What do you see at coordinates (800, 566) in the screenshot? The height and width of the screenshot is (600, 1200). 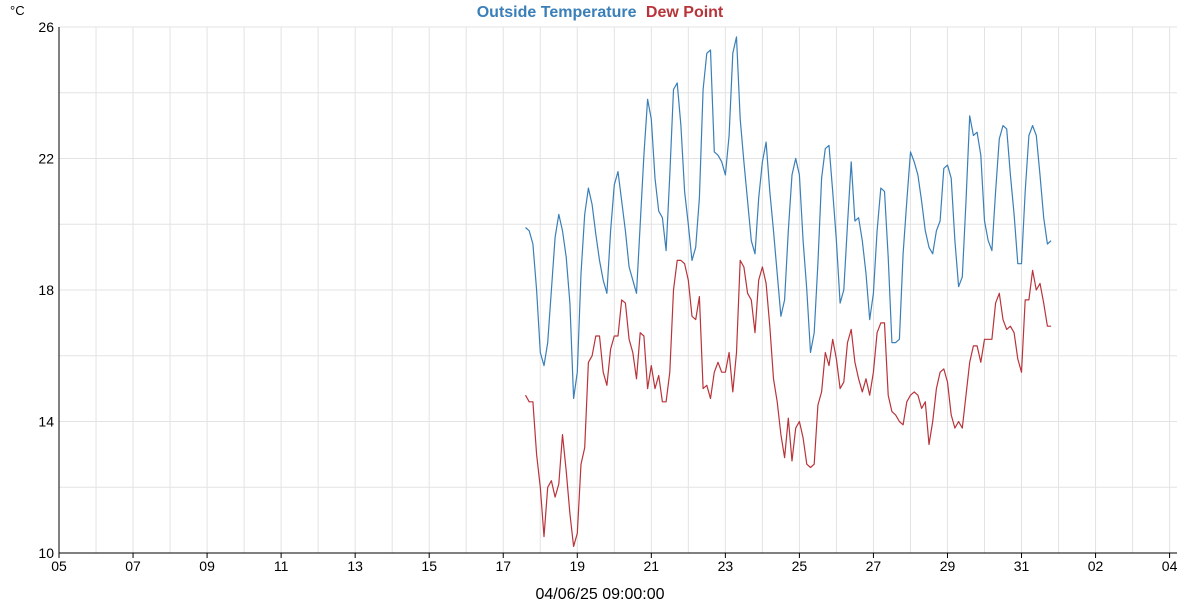 I see `x-tick-label: 25` at bounding box center [800, 566].